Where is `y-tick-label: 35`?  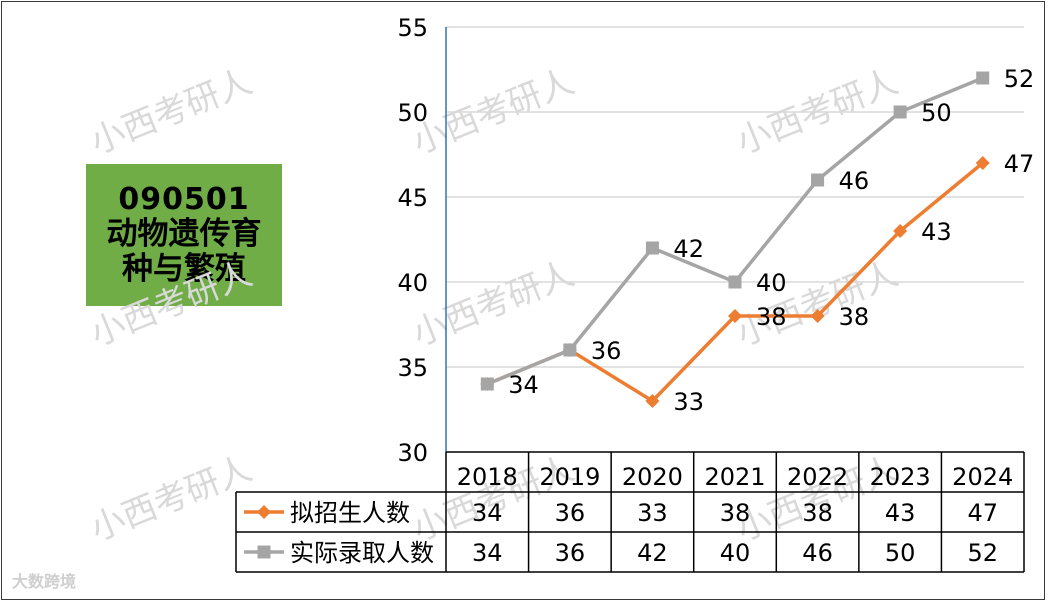 y-tick-label: 35 is located at coordinates (412, 368).